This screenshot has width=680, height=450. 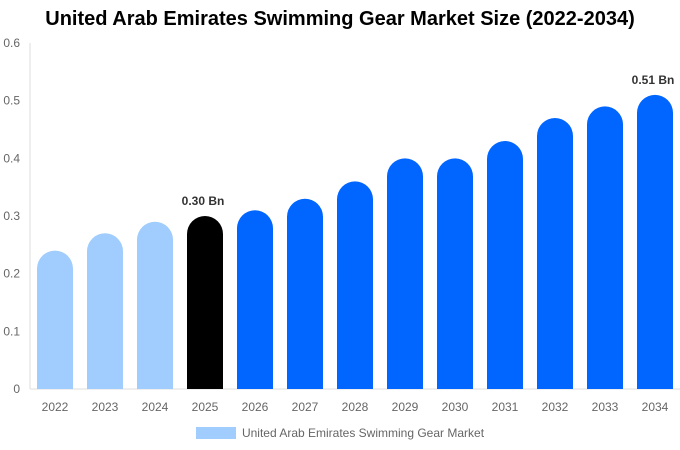 What do you see at coordinates (355, 285) in the screenshot?
I see `bar-2028` at bounding box center [355, 285].